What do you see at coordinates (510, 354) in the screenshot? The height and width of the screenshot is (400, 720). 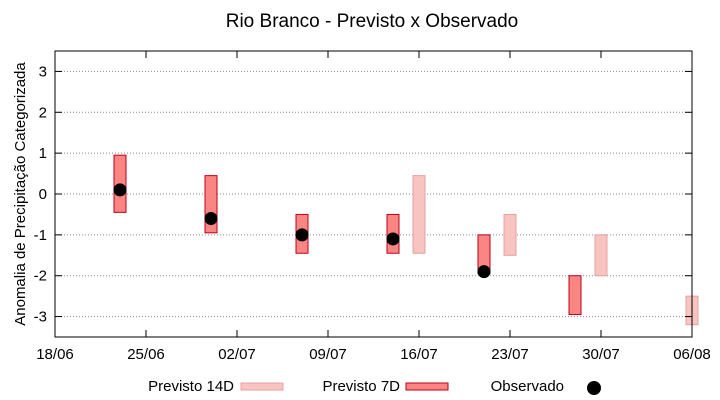 I see `x-tick-label: 23/07` at bounding box center [510, 354].